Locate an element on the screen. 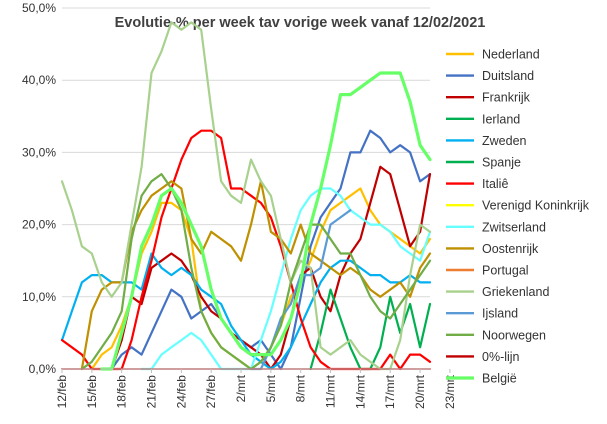  x-tick-label: 21/feb is located at coordinates (152, 392).